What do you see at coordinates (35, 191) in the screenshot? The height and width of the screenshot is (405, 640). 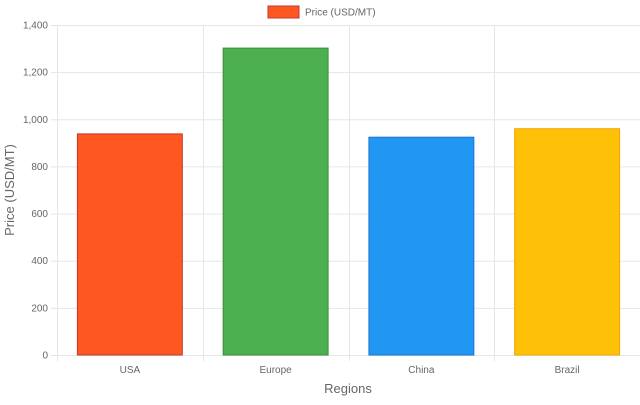 I see `y-axis-ticks: 0 200 400 600 800 1,000 1,200 1,400` at bounding box center [35, 191].